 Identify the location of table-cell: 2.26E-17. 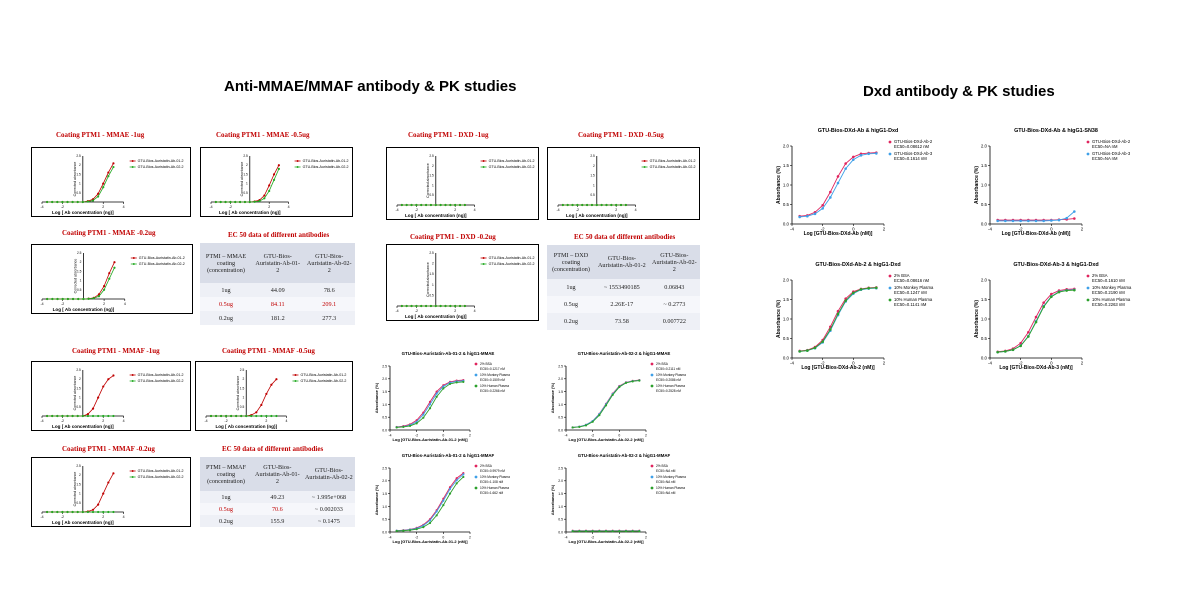
(622, 304).